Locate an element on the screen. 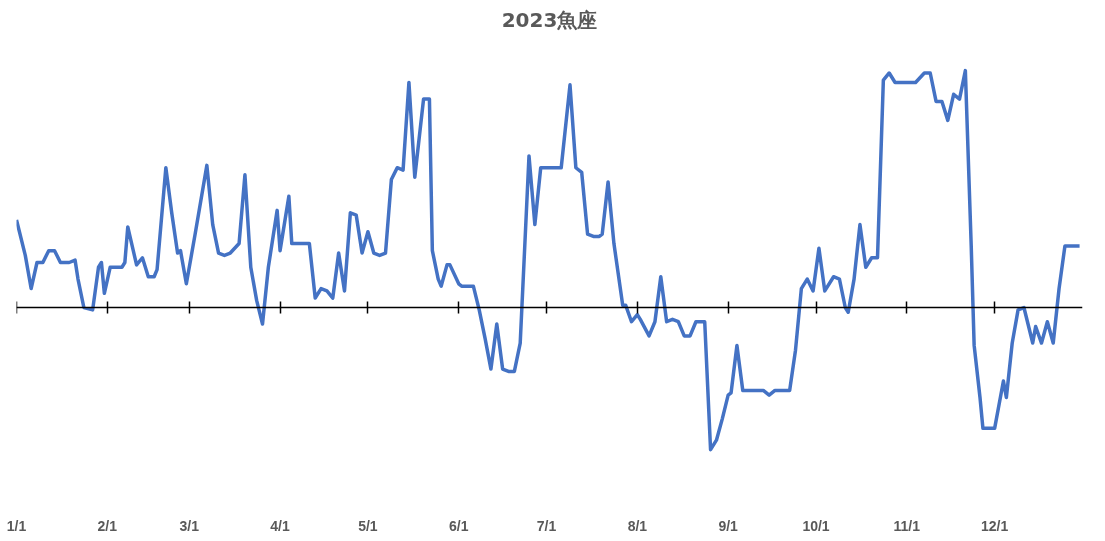 The height and width of the screenshot is (541, 1105). x-tick-label: 10/1 is located at coordinates (816, 525).